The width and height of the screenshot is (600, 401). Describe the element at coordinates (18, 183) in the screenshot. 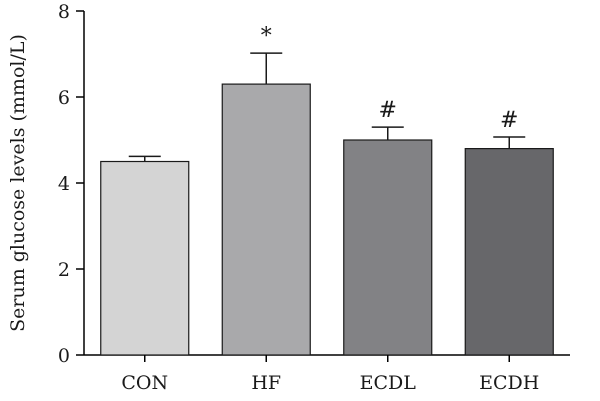

I see `y-axis-label: Serum glucose levels (mmol/L)` at that location.